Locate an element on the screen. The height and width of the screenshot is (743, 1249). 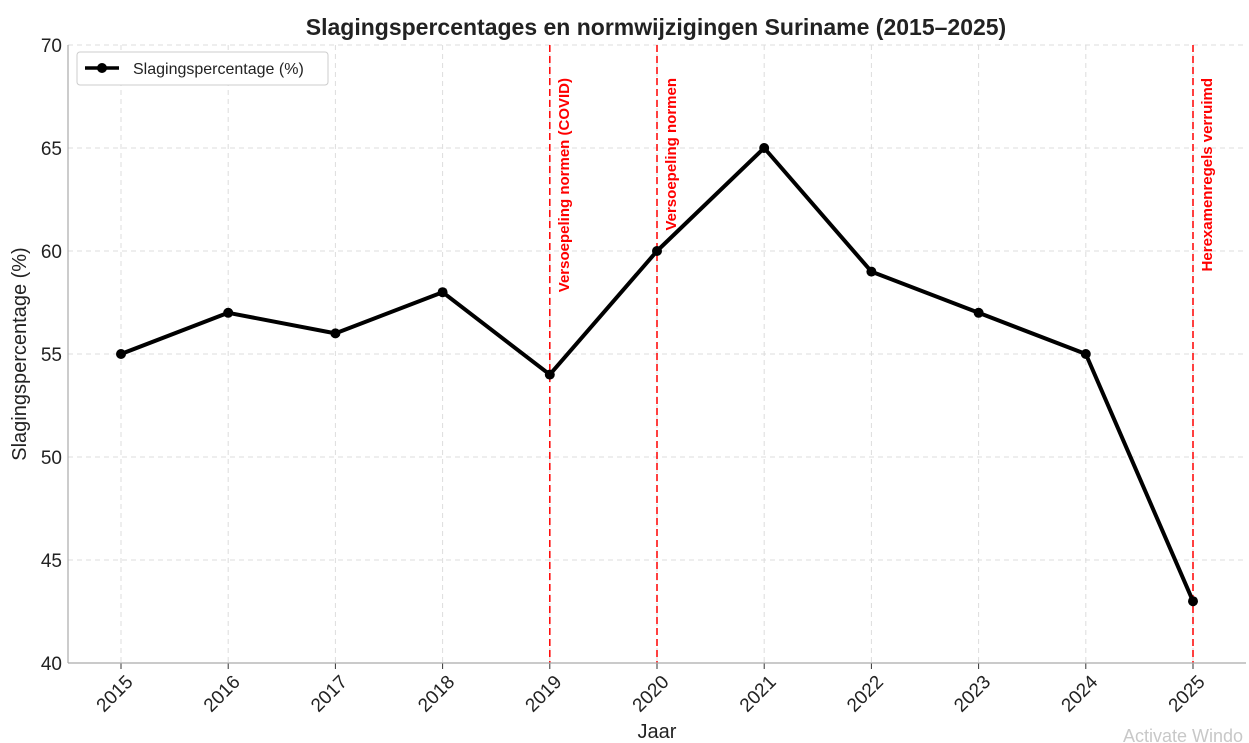
x-tick-label: 2025 is located at coordinates (1187, 694).